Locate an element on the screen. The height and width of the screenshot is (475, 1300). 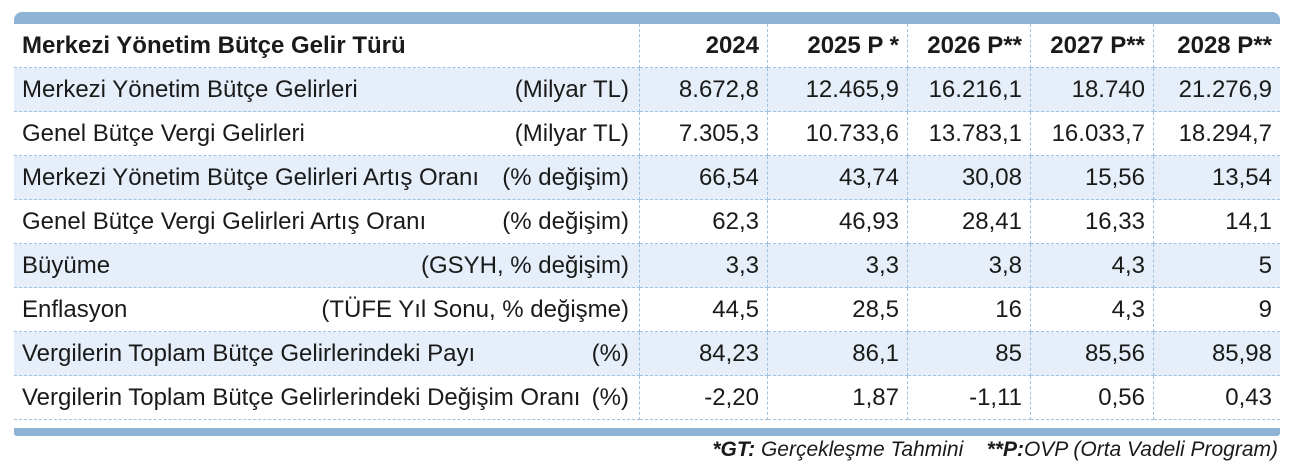
table-row: Büyüme (GSYH, % değişim) 3,3 3,3 3,8 4,3 5 is located at coordinates (647, 266).